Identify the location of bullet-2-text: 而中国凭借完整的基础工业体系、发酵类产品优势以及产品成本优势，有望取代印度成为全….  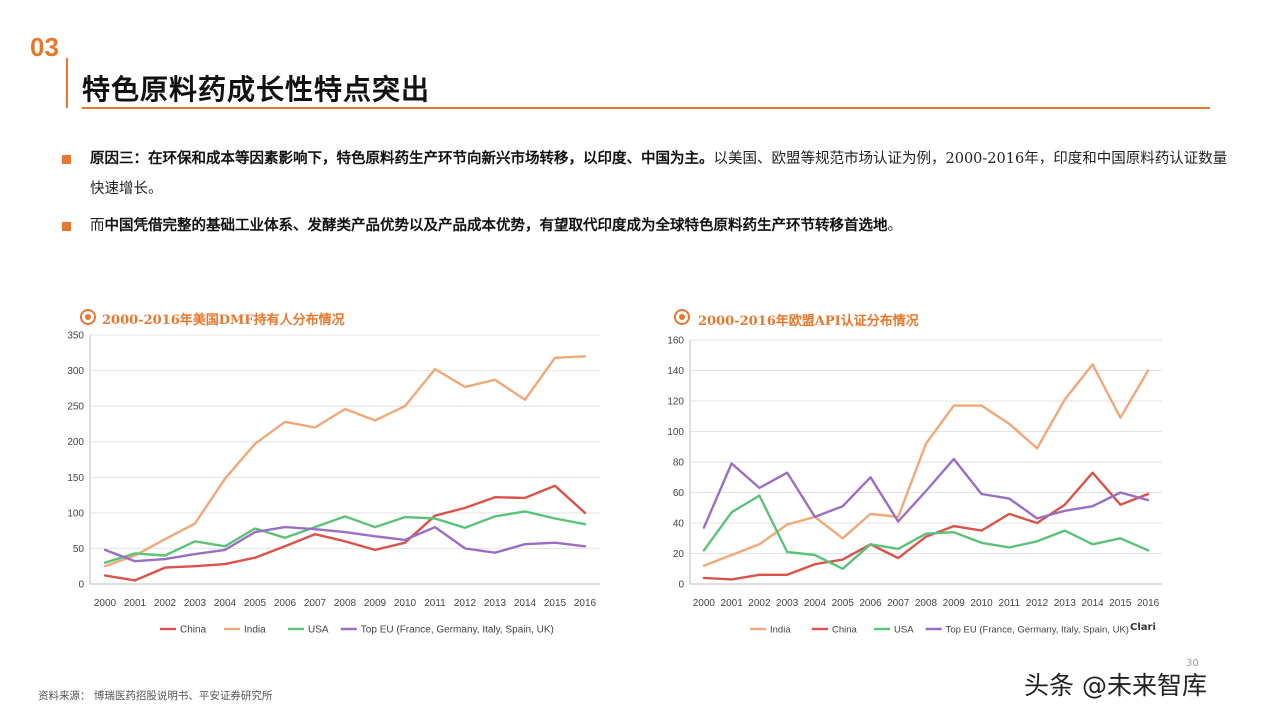
(665, 226).